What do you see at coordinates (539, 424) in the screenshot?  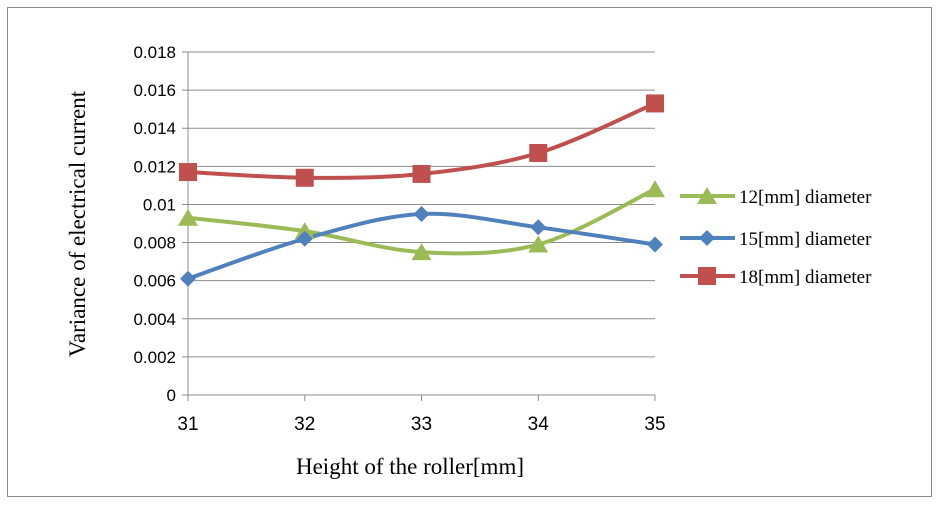 I see `x-tick-label: 34` at bounding box center [539, 424].